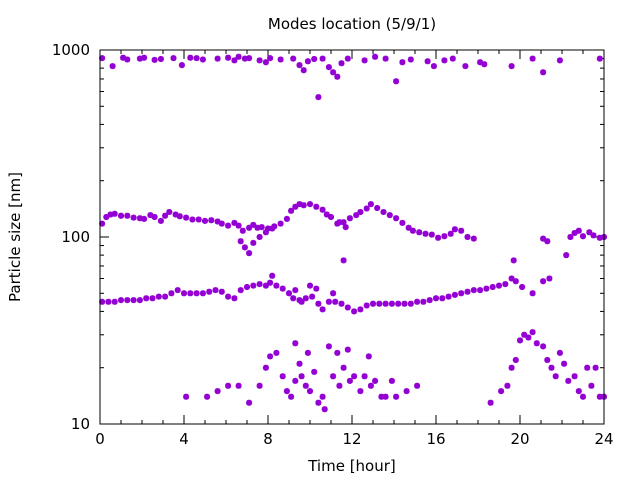 This screenshot has width=640, height=480. What do you see at coordinates (100, 439) in the screenshot?
I see `x-tick-label: 0` at bounding box center [100, 439].